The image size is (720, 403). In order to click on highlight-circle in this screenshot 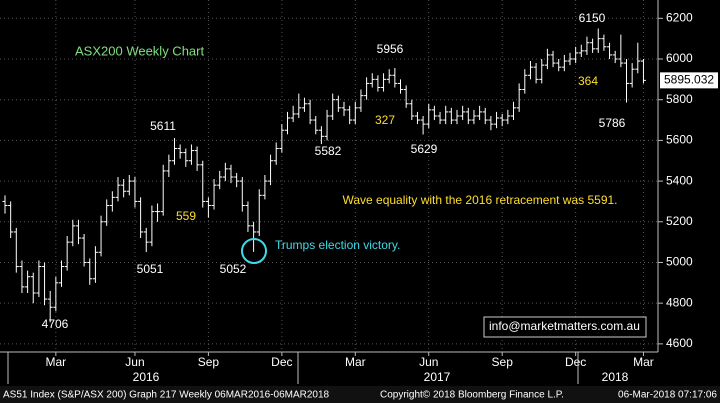, I will do `click(254, 251)`.